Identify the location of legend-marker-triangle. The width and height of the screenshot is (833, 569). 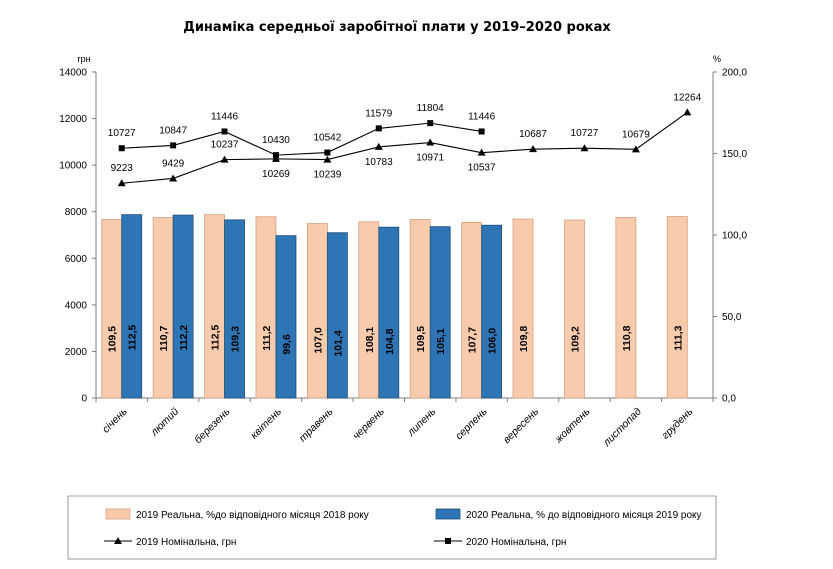
(118, 540).